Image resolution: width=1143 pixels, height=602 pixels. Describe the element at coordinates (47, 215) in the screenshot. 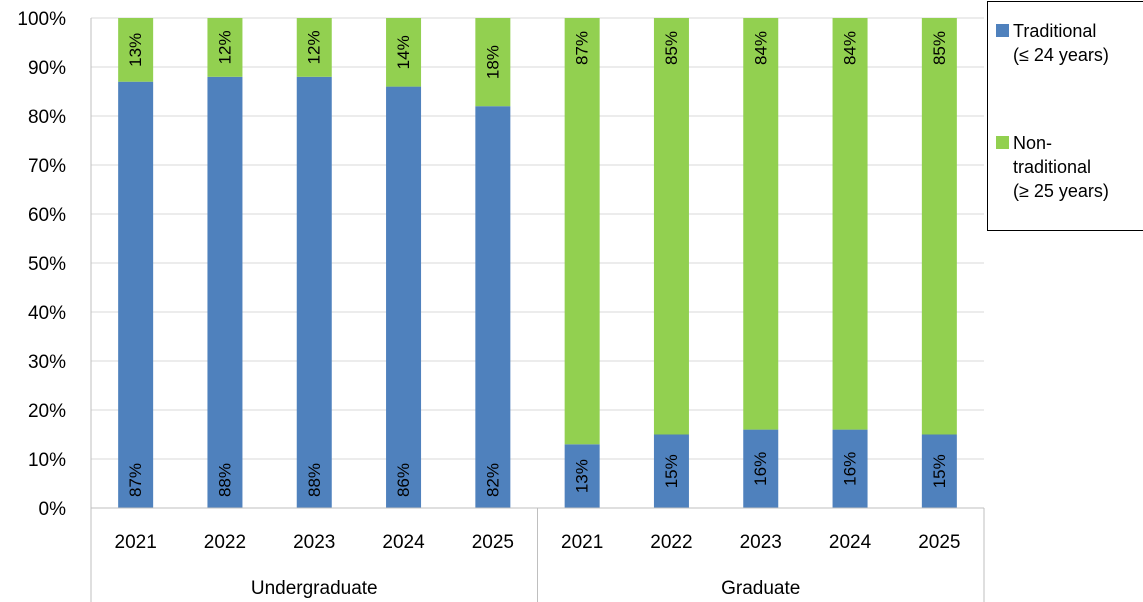

I see `y-tick-label: 60%` at that location.